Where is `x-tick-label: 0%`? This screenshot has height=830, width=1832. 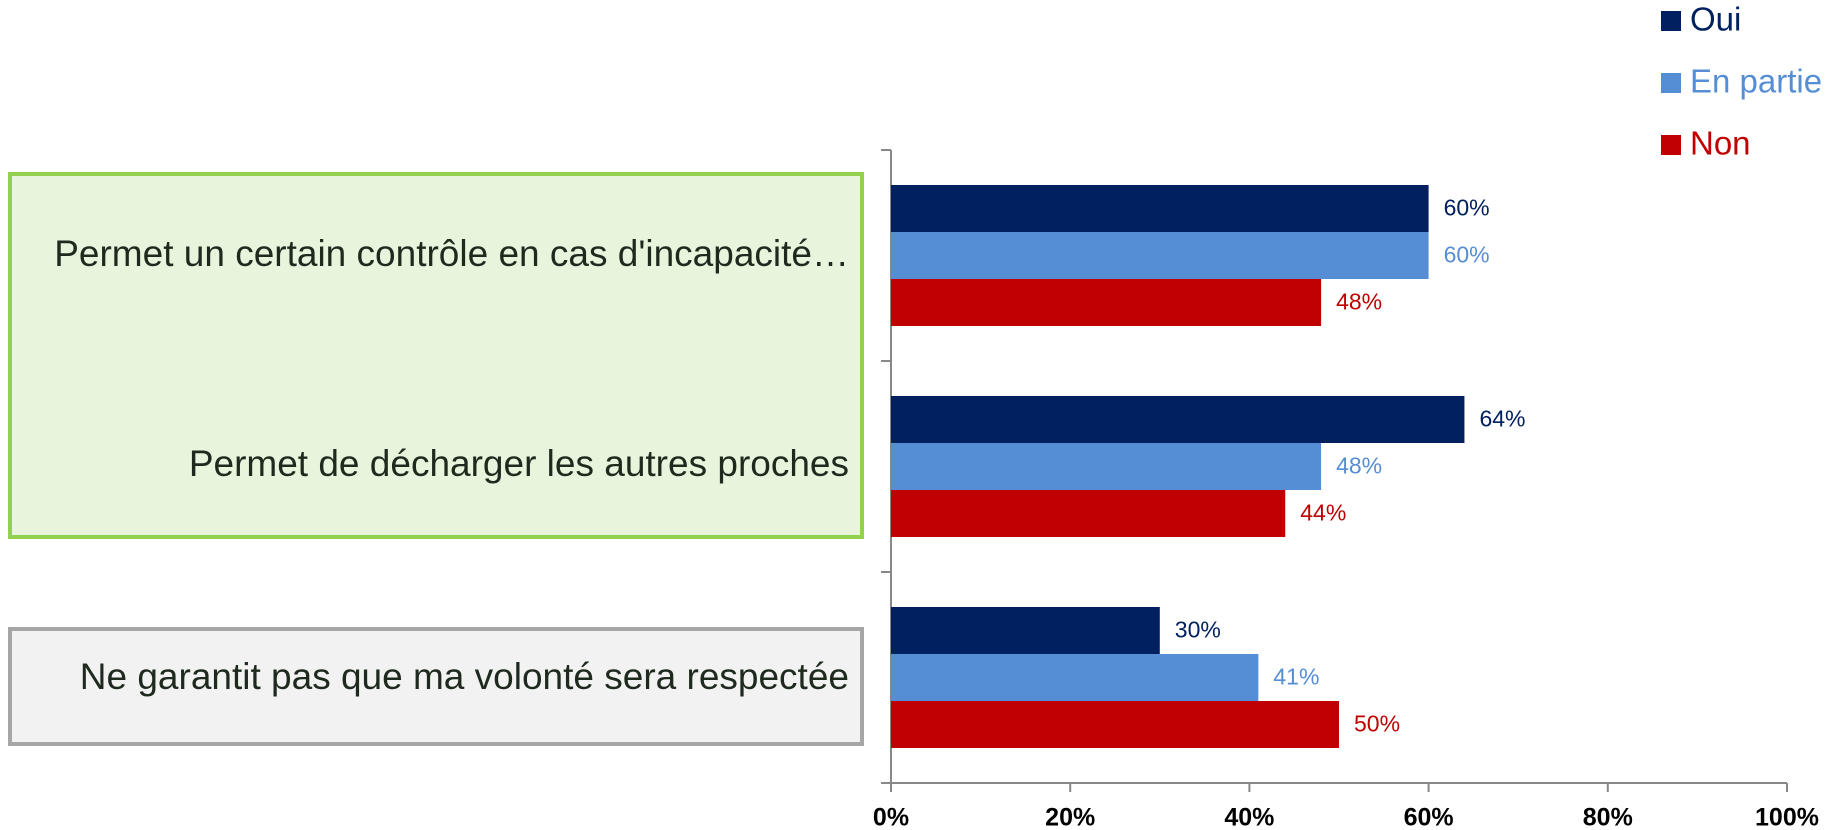
x-tick-label: 0% is located at coordinates (891, 817).